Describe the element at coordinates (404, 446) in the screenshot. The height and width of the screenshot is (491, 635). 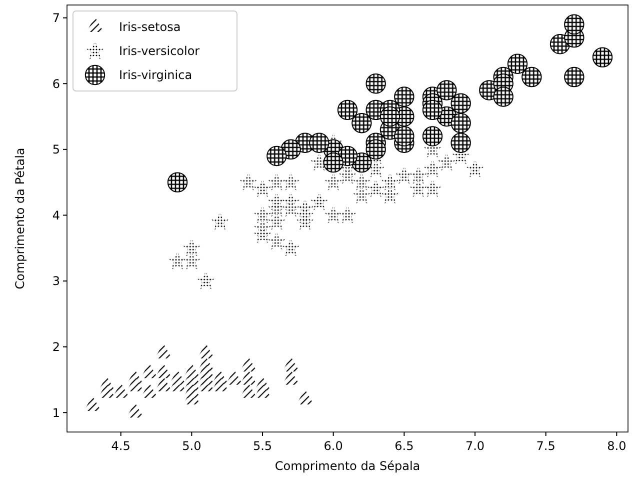
I see `x-tick-label: 6.5` at that location.